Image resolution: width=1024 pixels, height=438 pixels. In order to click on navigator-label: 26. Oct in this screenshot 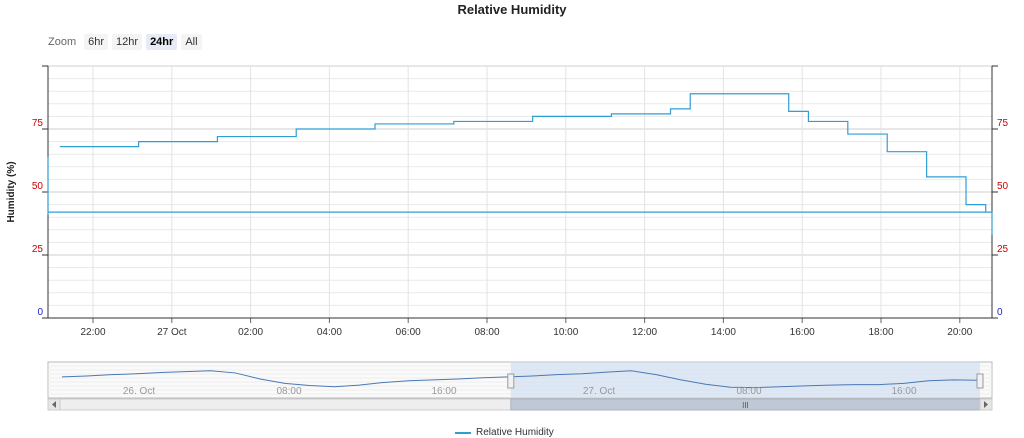, I will do `click(139, 391)`.